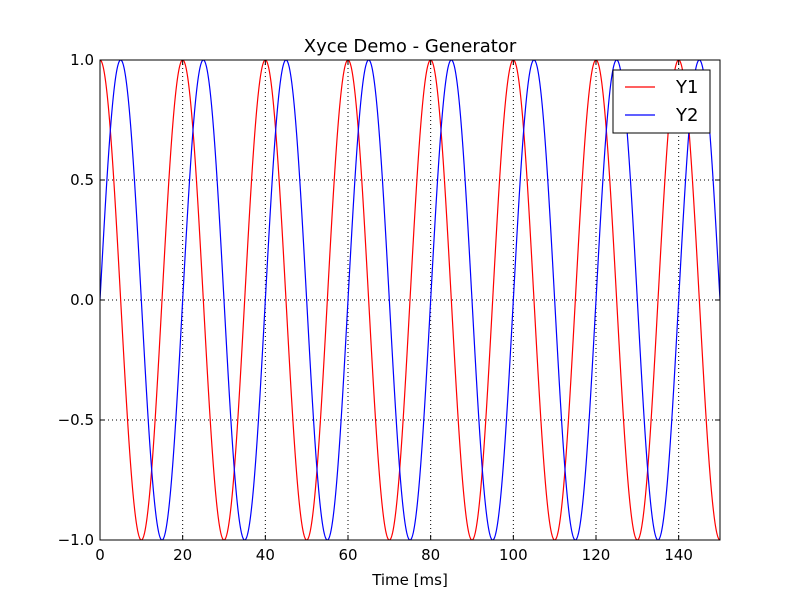 The image size is (800, 600). Describe the element at coordinates (686, 87) in the screenshot. I see `legend-label-y1: Y1` at that location.